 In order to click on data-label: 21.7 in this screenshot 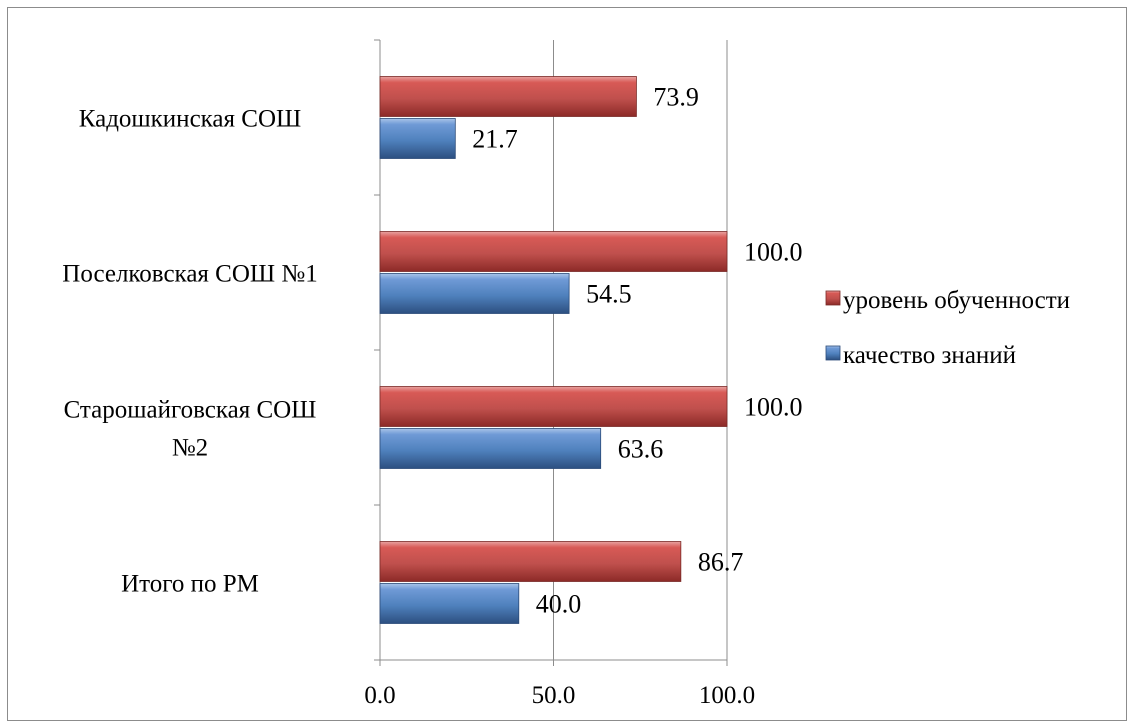, I will do `click(495, 139)`.